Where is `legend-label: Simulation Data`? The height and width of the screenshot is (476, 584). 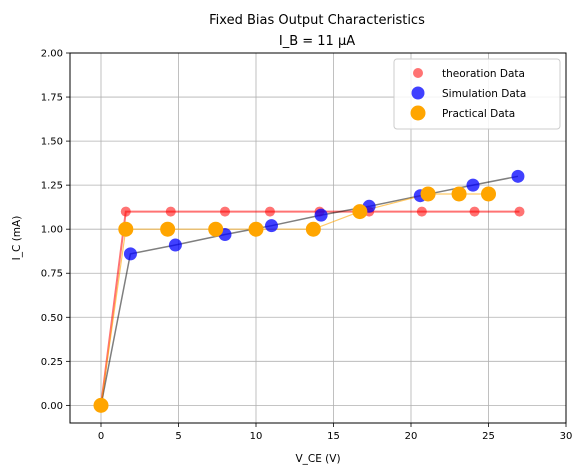
legend-label: Simulation Data is located at coordinates (484, 94).